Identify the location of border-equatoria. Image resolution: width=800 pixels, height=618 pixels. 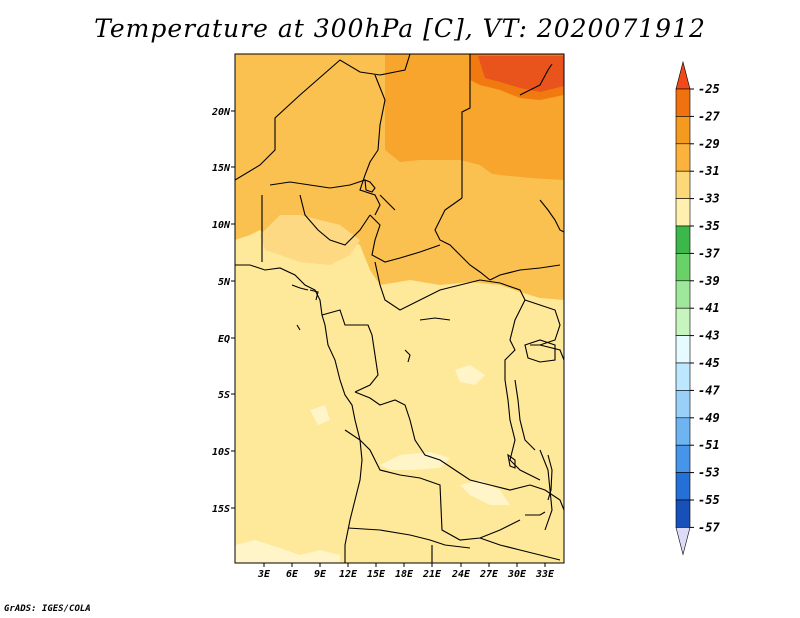
(435, 319).